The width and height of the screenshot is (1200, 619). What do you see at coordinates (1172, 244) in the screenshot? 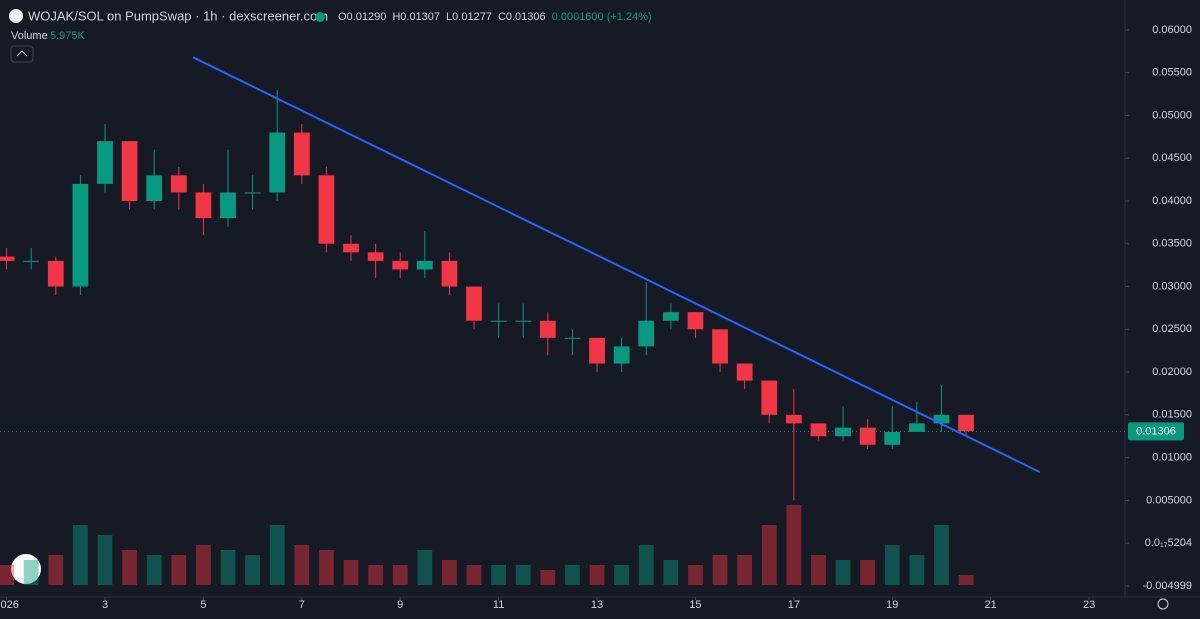
I see `y-tick-label: 0.03500` at bounding box center [1172, 244].